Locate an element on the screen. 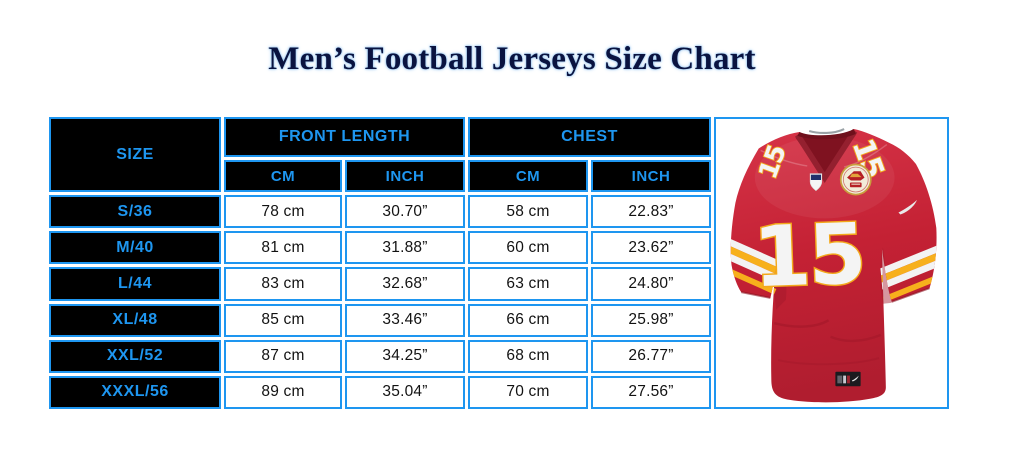 This screenshot has height=471, width=1024. table-row: S/36 78 cm 30.70” 58 cm 22.83” is located at coordinates (499, 212).